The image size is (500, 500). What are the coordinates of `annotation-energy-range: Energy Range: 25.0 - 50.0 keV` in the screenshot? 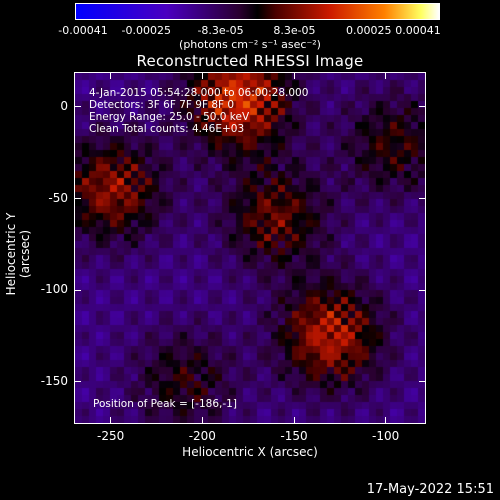 It's located at (169, 117).